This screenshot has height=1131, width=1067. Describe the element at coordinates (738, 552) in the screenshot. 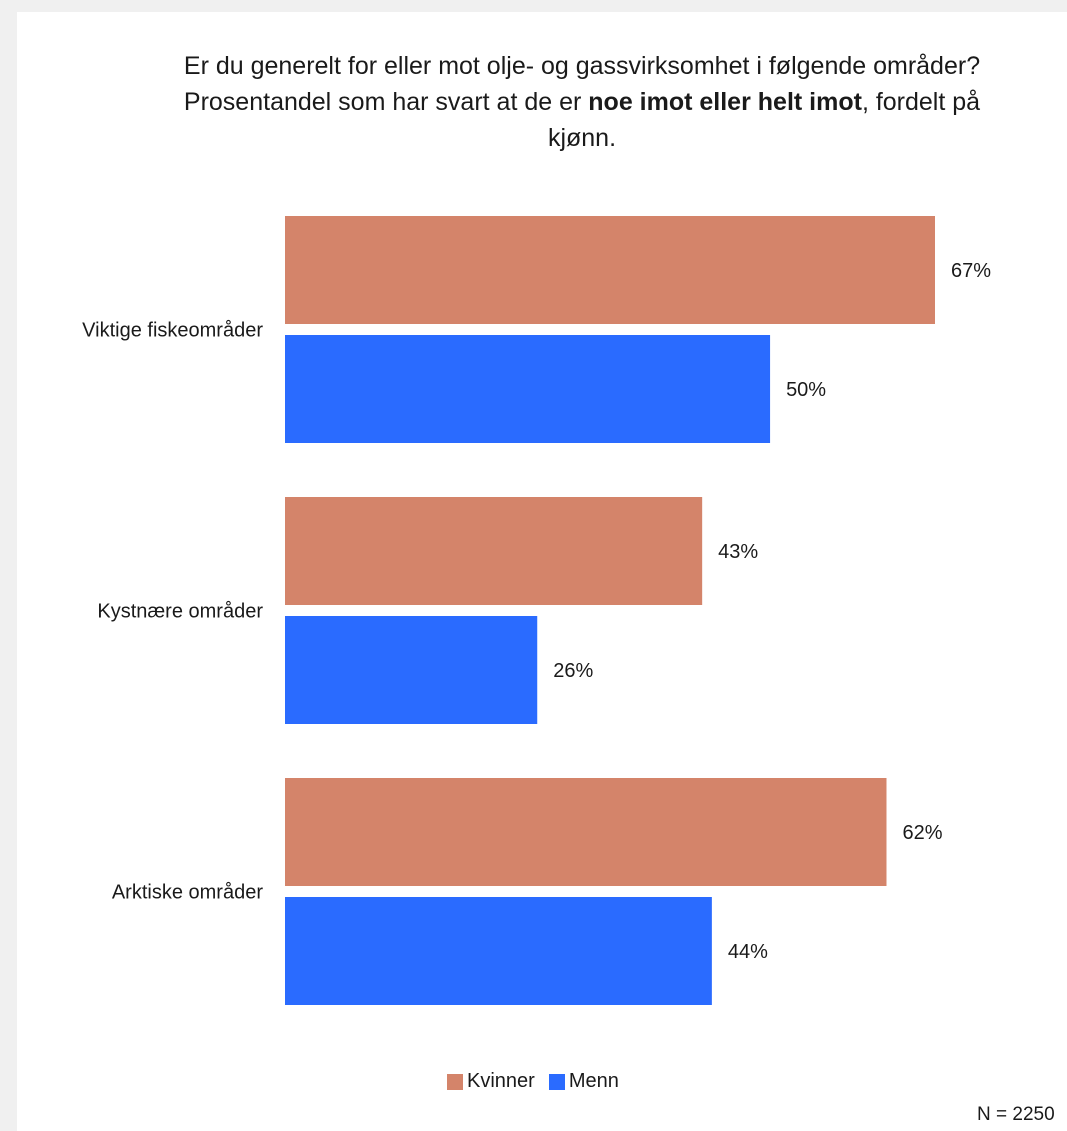

I see `value-label-kvinner-kystnaere-omrader: 43%` at that location.